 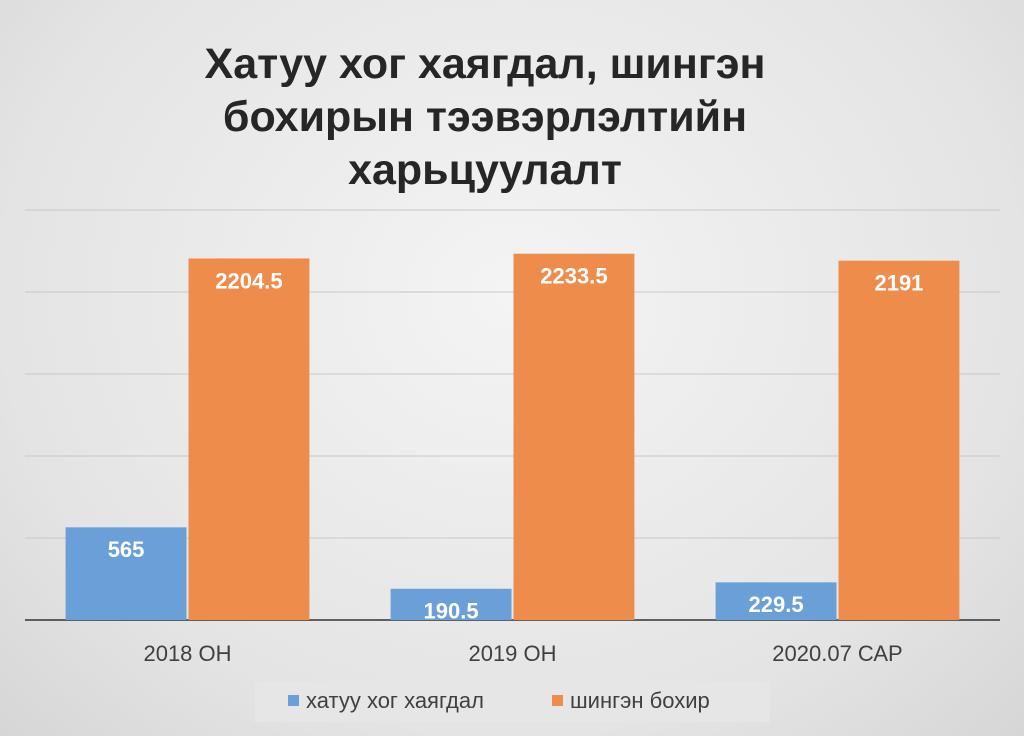 I want to click on x-tick-label: 2020.07 САР, so click(x=837, y=653).